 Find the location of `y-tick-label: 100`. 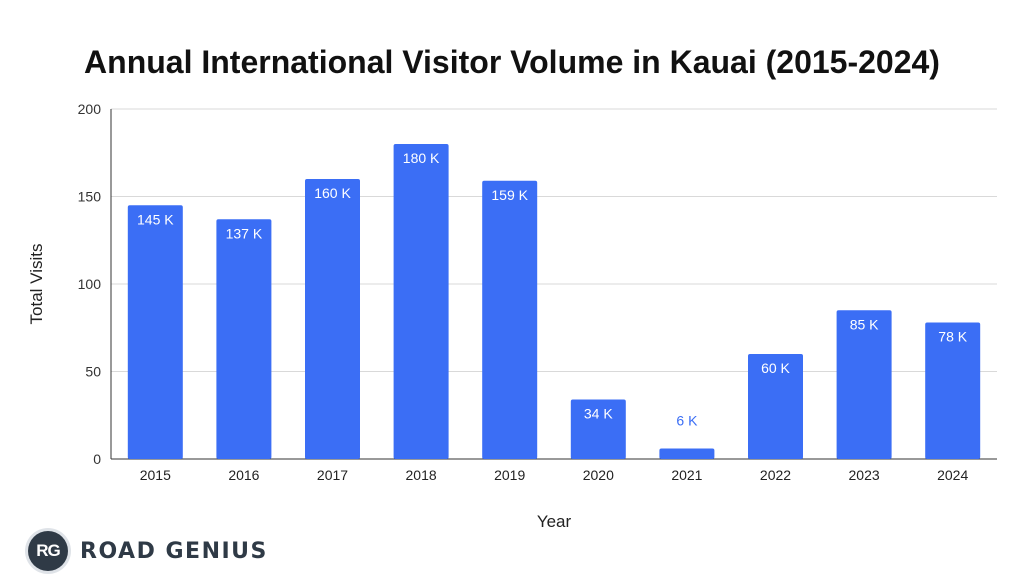

y-tick-label: 100 is located at coordinates (90, 284).